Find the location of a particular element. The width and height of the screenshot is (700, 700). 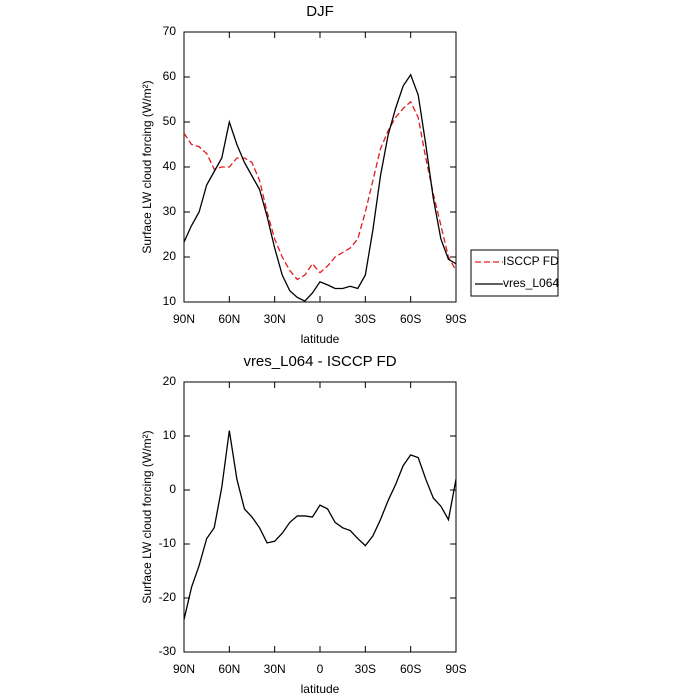

y-tick-label: -30 is located at coordinates (168, 651).